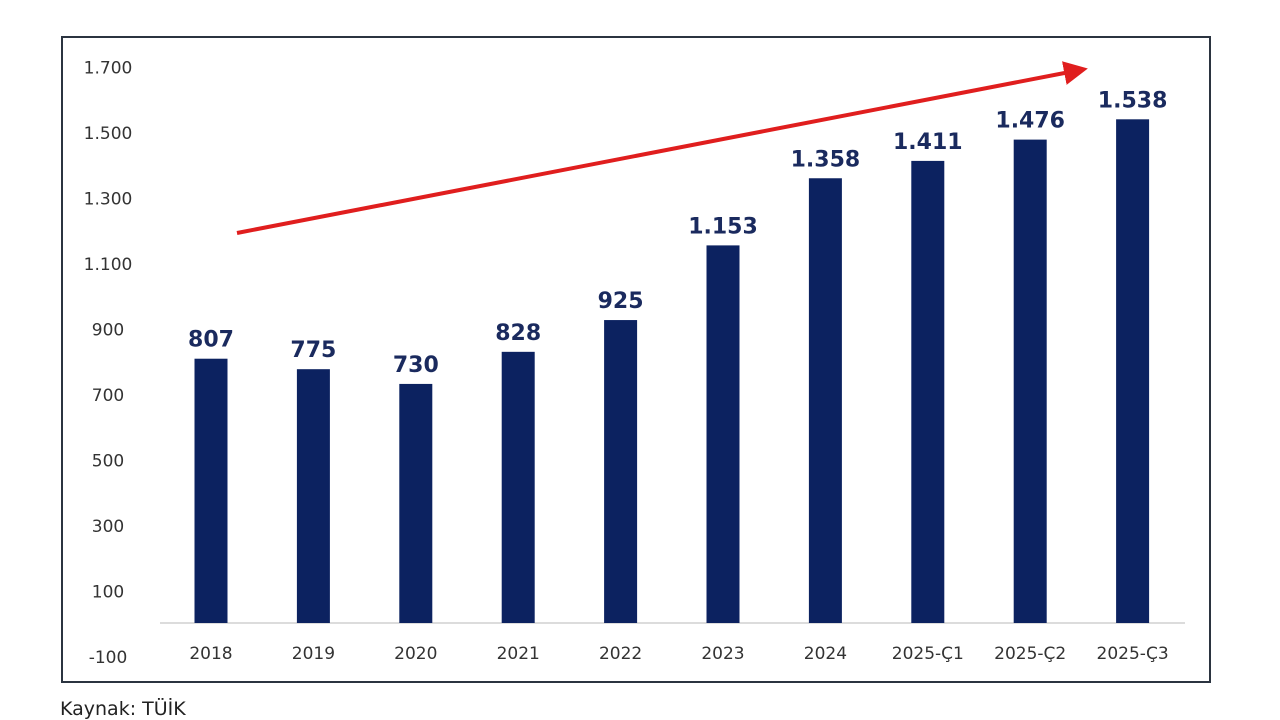 The image size is (1280, 720). What do you see at coordinates (1133, 654) in the screenshot?
I see `x-tick-label: 2025-Ç3` at bounding box center [1133, 654].